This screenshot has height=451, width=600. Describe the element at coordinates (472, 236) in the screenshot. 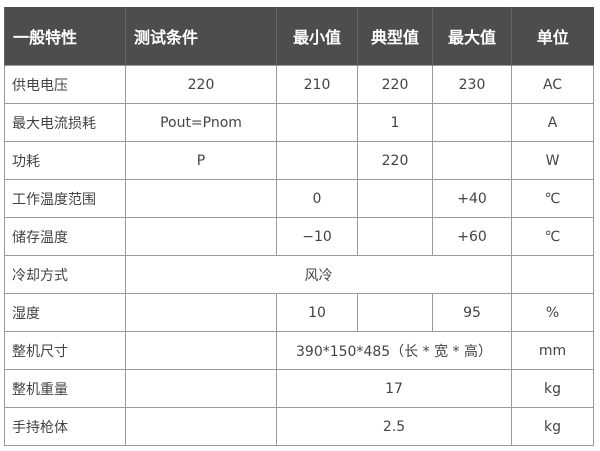

I see `cell-max: +60` at that location.